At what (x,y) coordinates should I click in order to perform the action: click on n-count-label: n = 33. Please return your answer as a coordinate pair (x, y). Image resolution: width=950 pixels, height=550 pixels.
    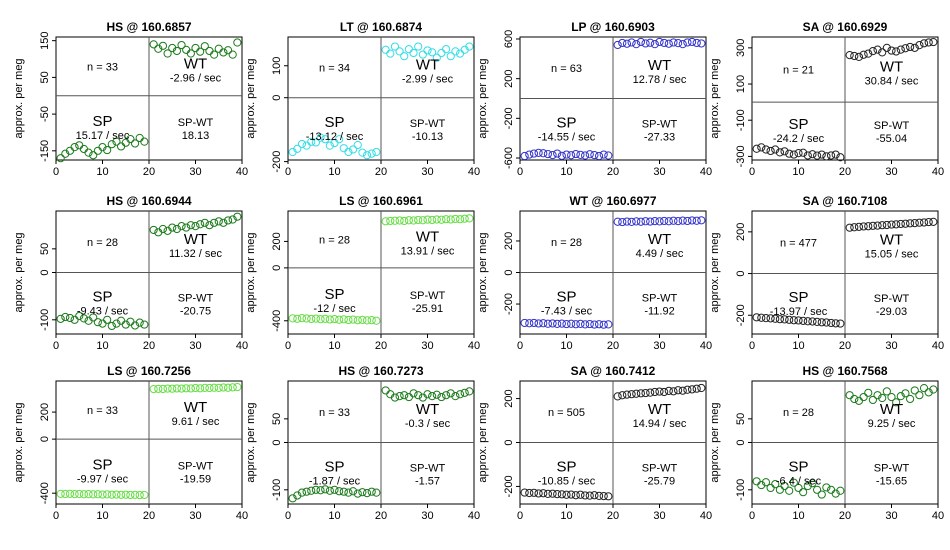
    Looking at the image, I should click on (102, 67).